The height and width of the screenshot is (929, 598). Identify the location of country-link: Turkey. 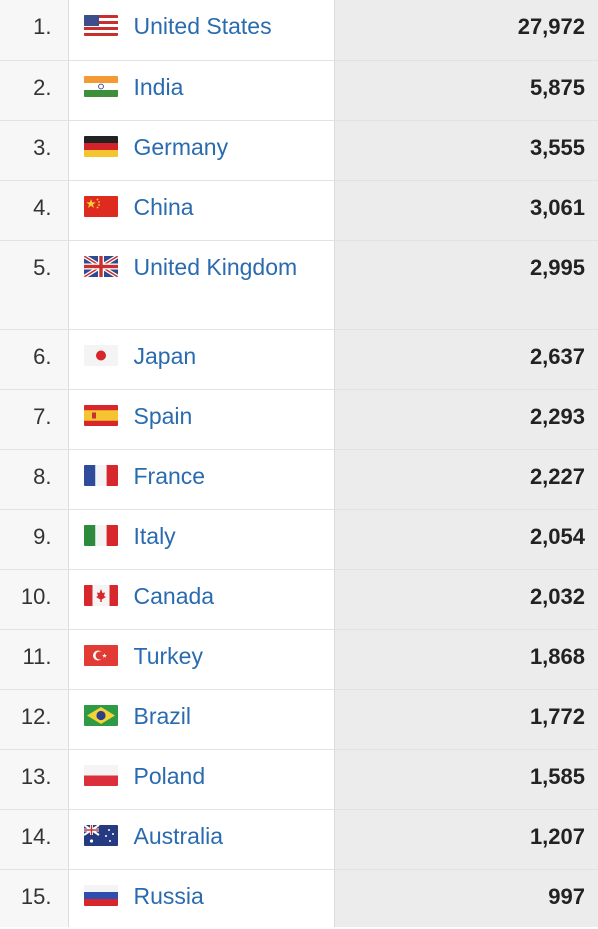
(168, 655).